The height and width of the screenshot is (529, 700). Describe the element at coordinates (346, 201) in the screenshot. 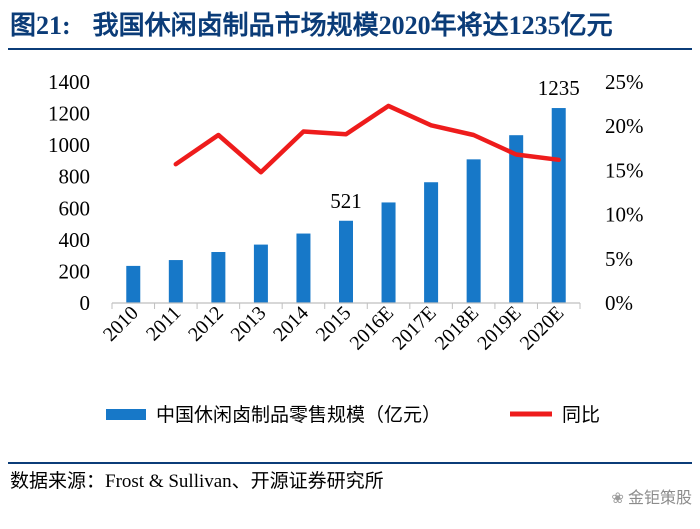

I see `data-label: 521` at that location.